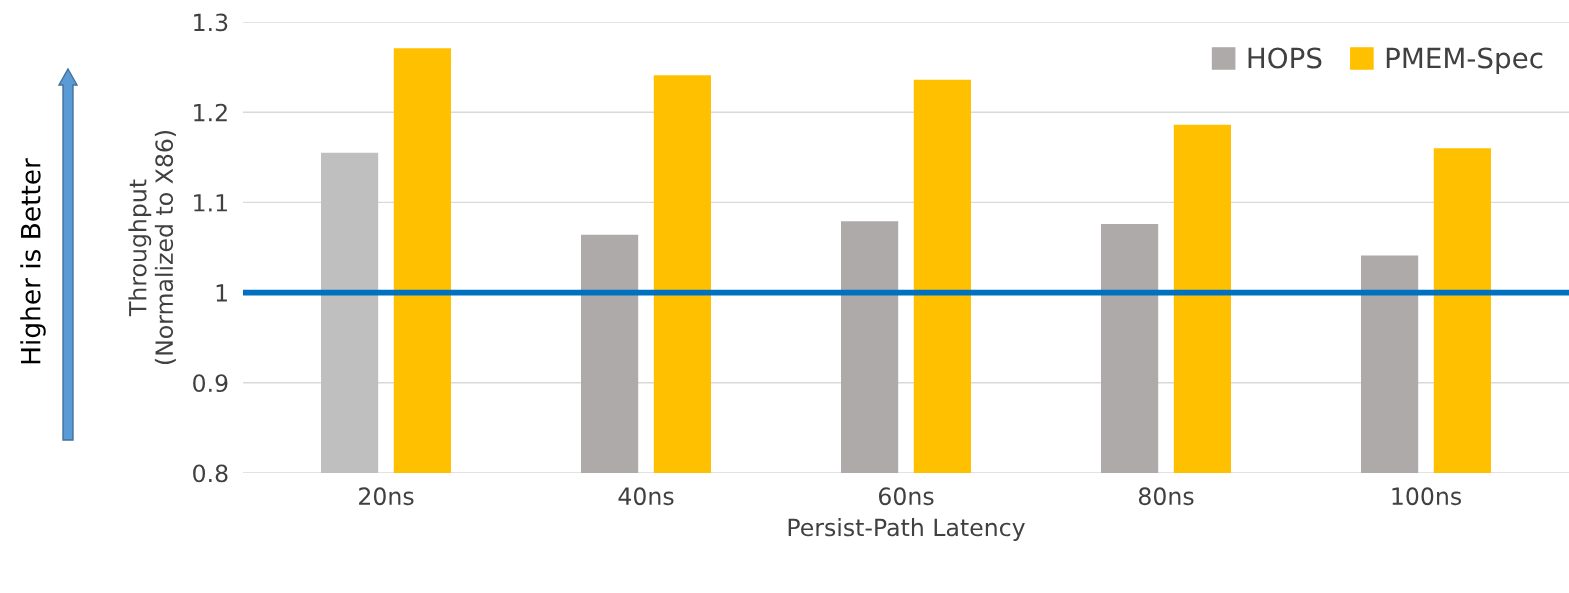  Describe the element at coordinates (646, 496) in the screenshot. I see `x-tick-label: 40ns` at that location.